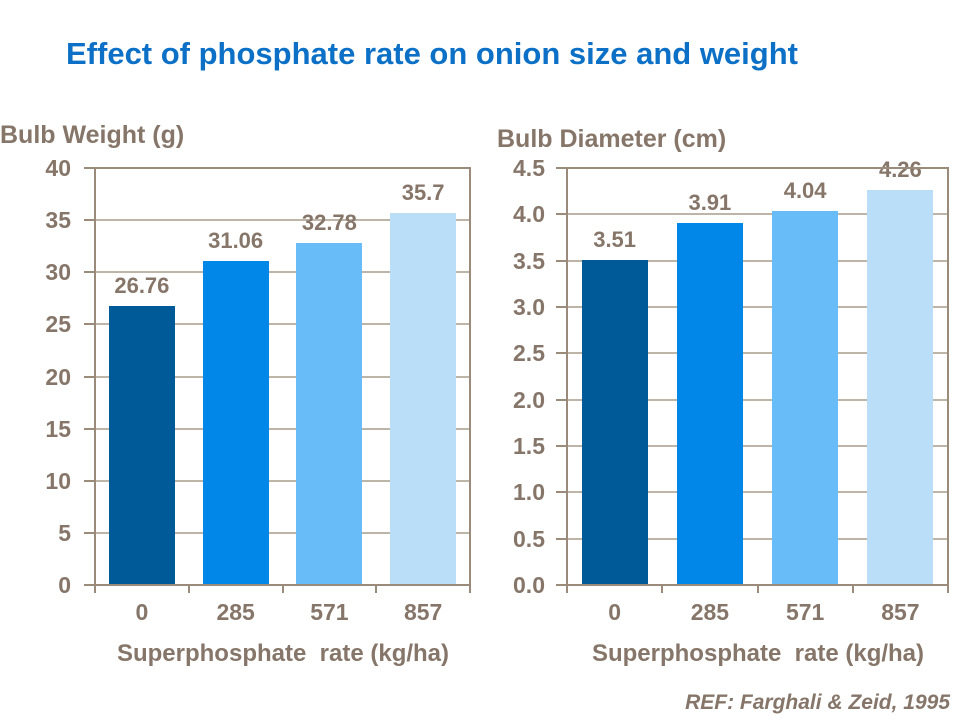 This screenshot has height=720, width=960. What do you see at coordinates (529, 446) in the screenshot?
I see `y-tick-label: 1.5` at bounding box center [529, 446].